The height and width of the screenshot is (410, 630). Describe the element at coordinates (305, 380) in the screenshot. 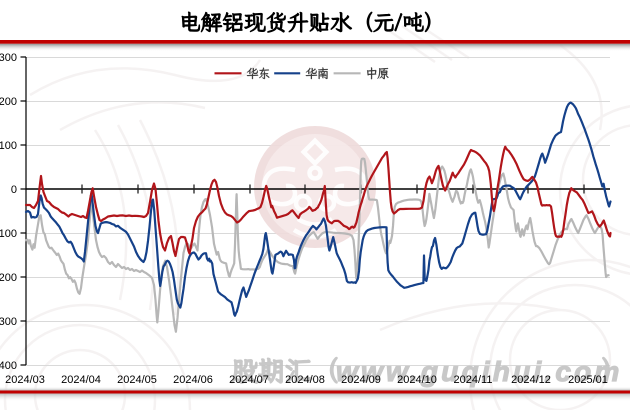

I see `svg-text: 2024/08` at that location.